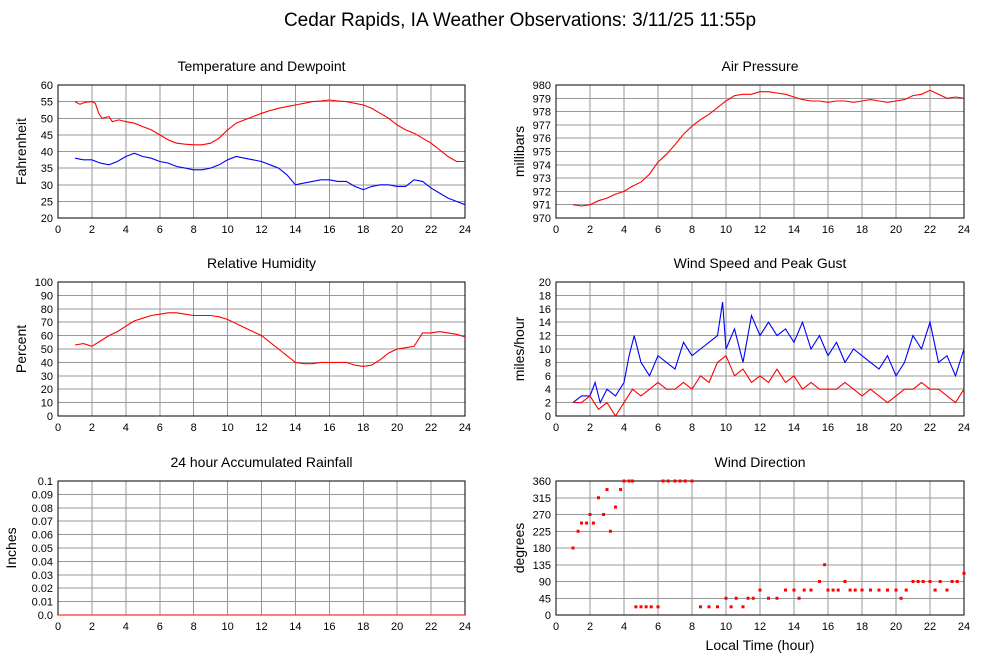  What do you see at coordinates (542, 482) in the screenshot?
I see `y-tick-label: 360` at bounding box center [542, 482].